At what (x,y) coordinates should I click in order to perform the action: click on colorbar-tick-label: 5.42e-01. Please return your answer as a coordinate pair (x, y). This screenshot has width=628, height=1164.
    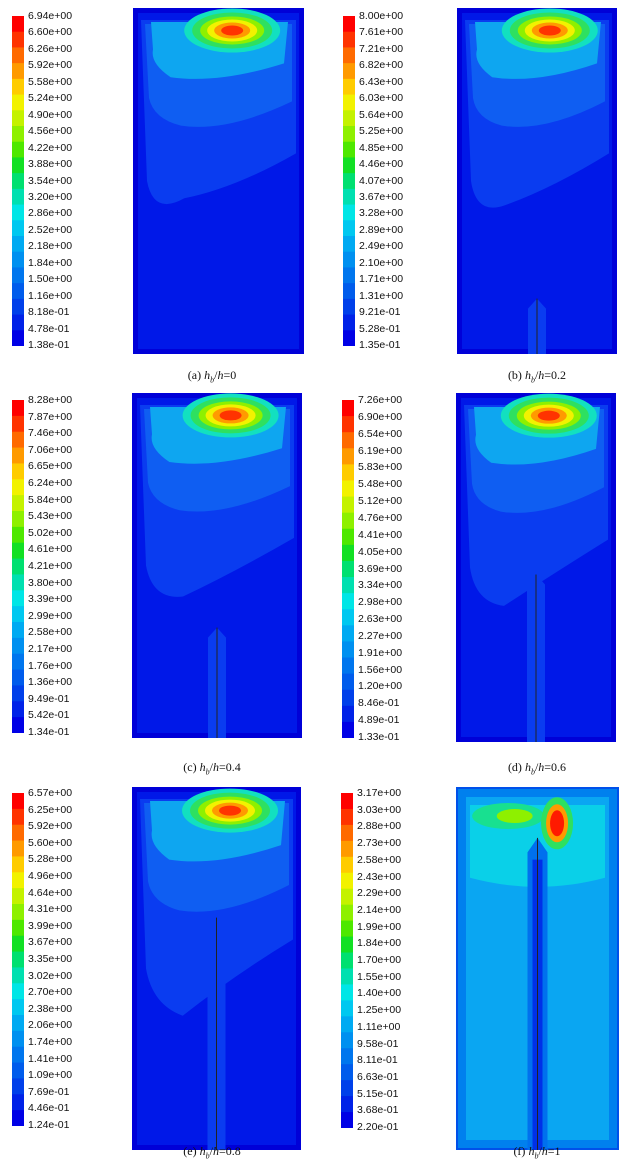
    Looking at the image, I should click on (49, 715).